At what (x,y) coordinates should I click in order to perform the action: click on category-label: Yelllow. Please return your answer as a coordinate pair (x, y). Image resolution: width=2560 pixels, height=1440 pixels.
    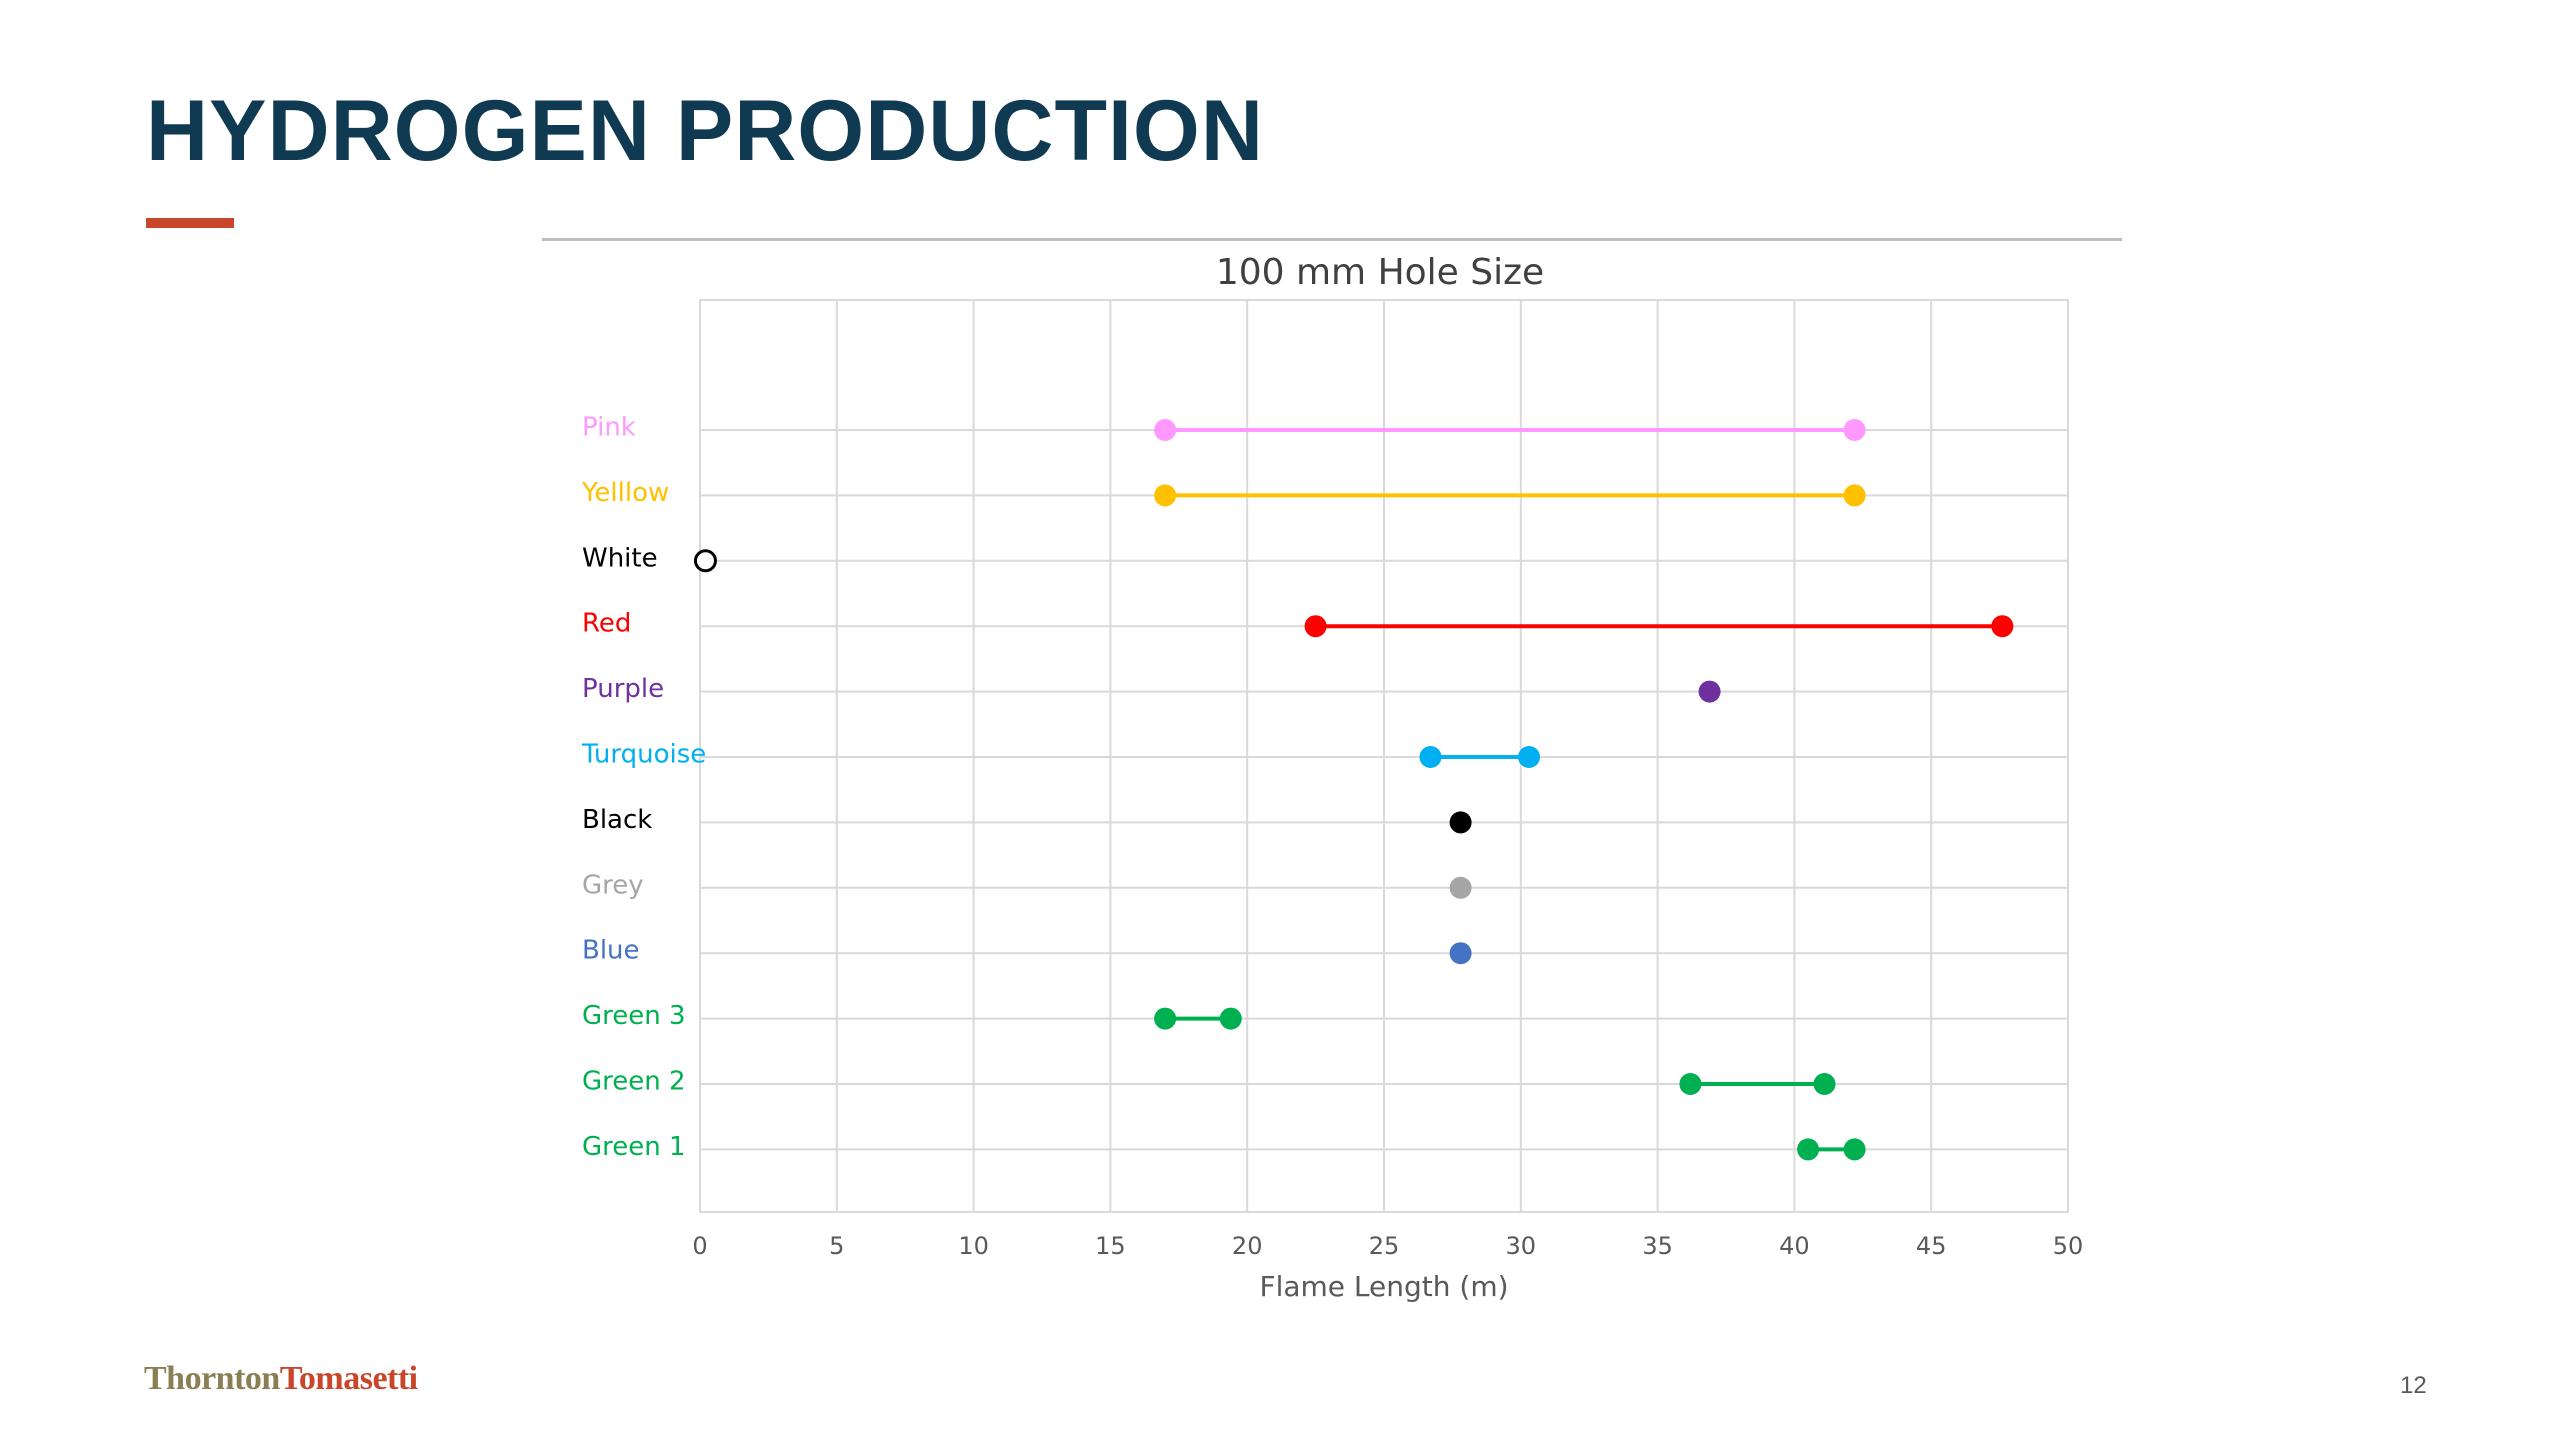
    Looking at the image, I should click on (625, 493).